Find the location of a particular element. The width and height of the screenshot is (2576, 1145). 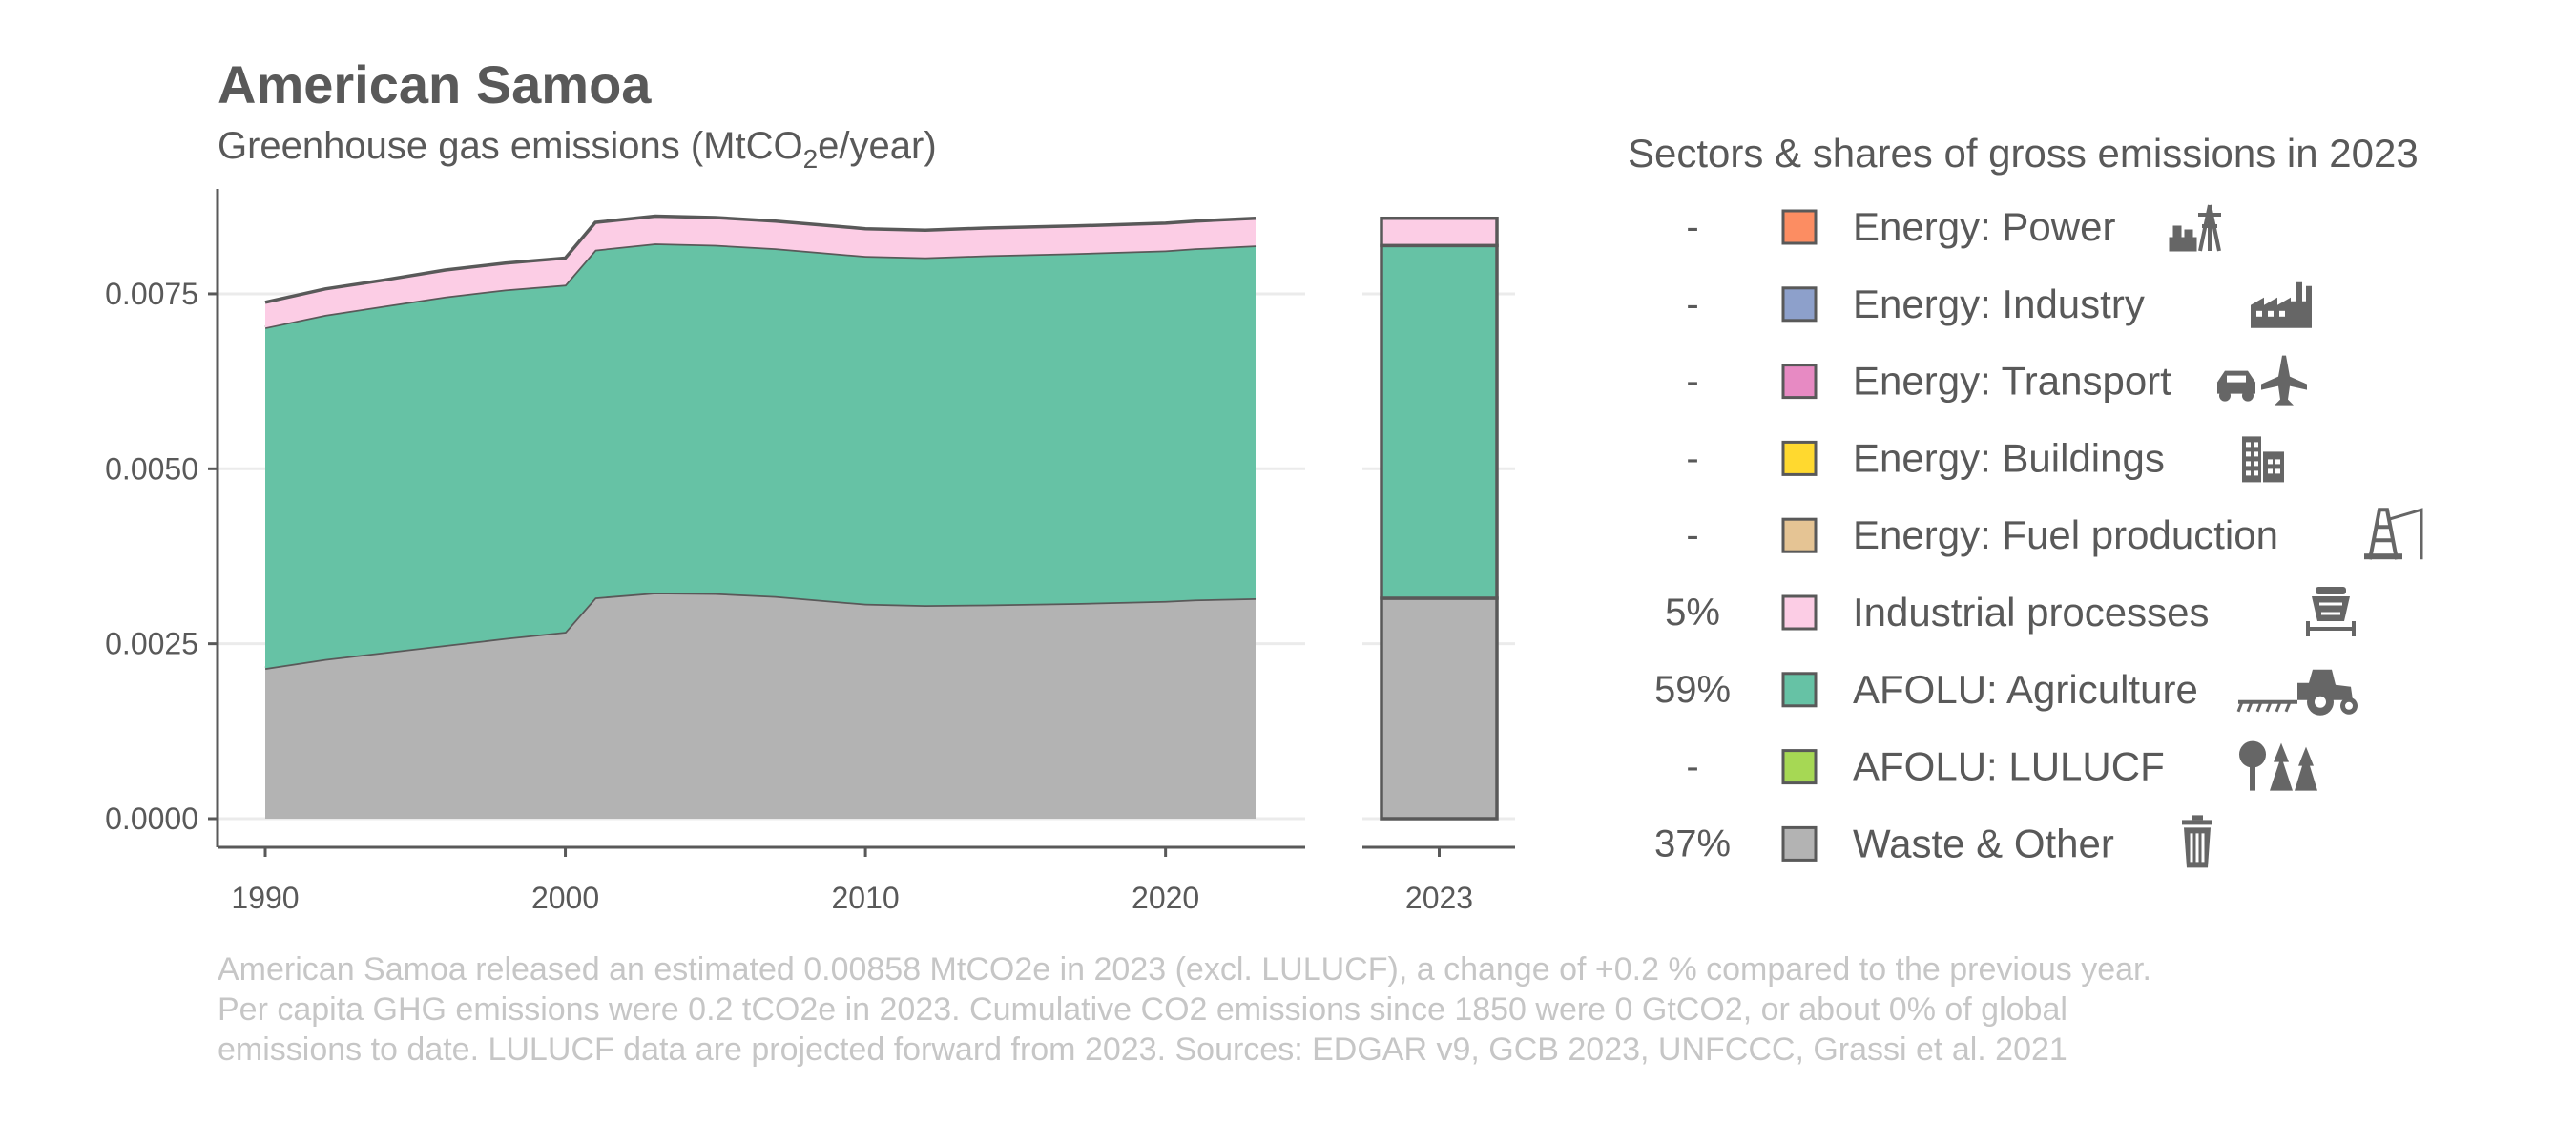

subtitle-tail: e/year) is located at coordinates (877, 146).